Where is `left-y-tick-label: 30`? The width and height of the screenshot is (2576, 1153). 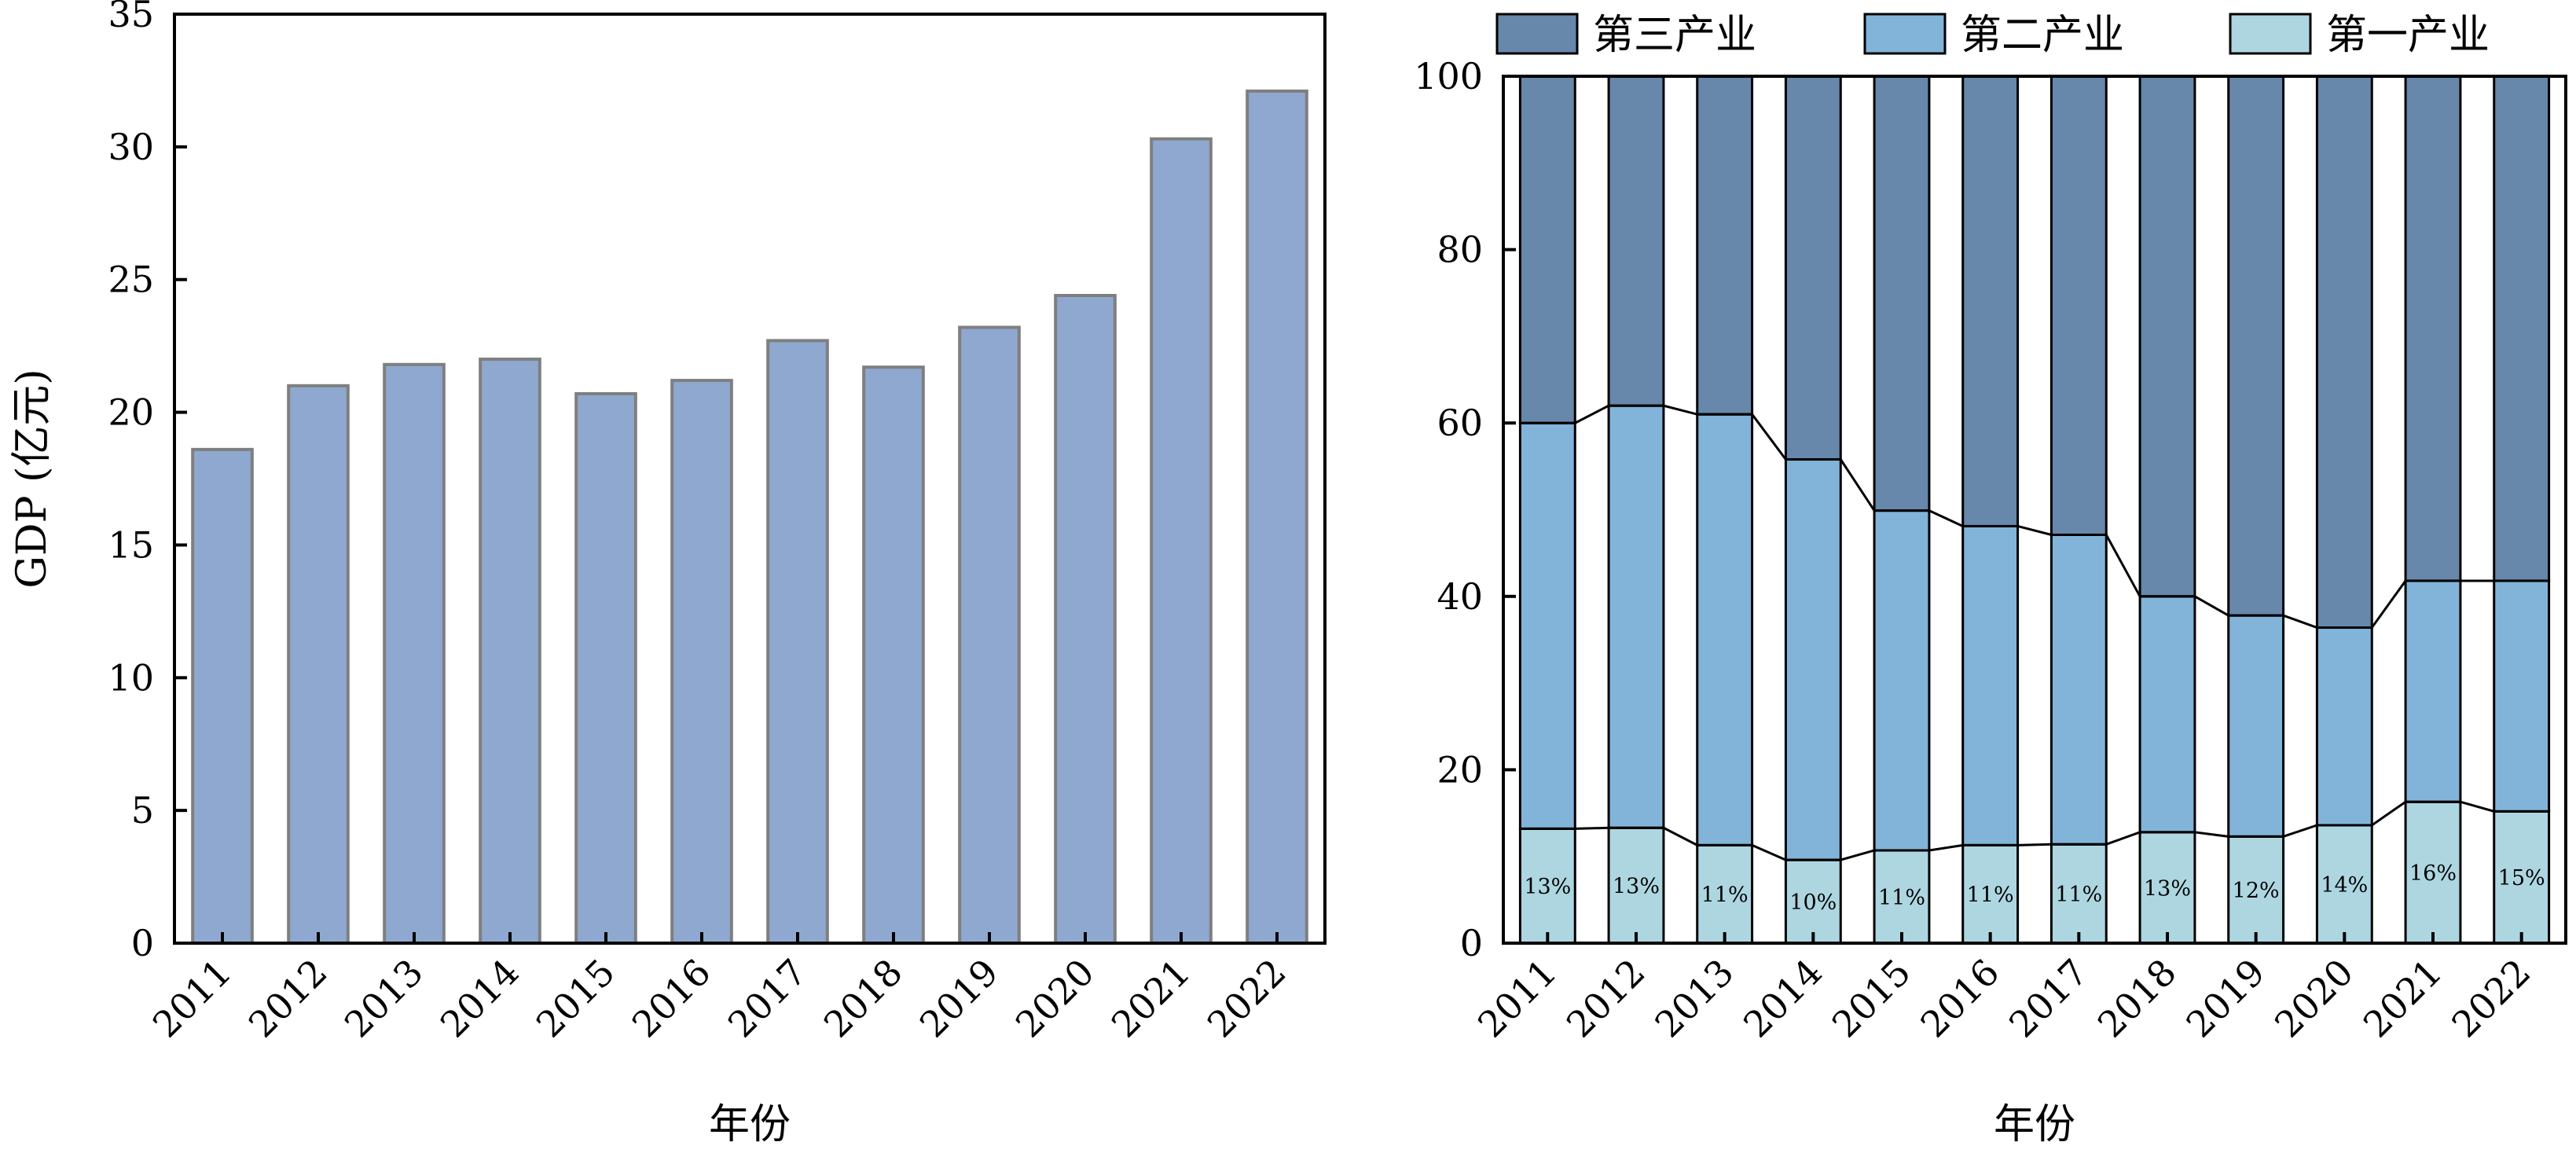 left-y-tick-label: 30 is located at coordinates (131, 147).